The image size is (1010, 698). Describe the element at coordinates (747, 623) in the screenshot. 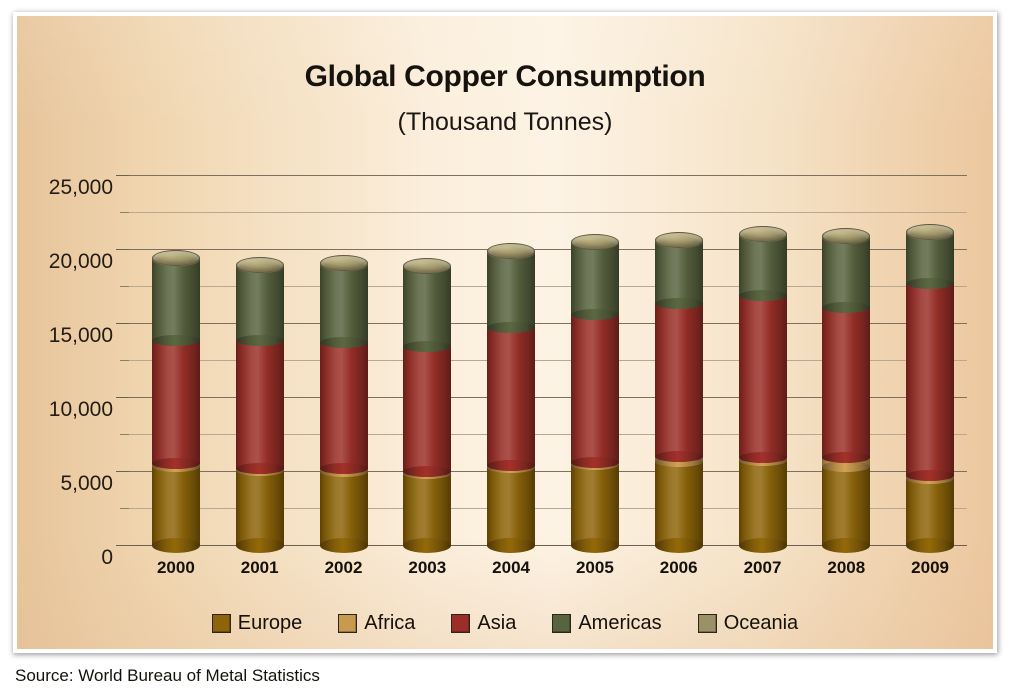

I see `legend-item-oceania: Oceania` at that location.